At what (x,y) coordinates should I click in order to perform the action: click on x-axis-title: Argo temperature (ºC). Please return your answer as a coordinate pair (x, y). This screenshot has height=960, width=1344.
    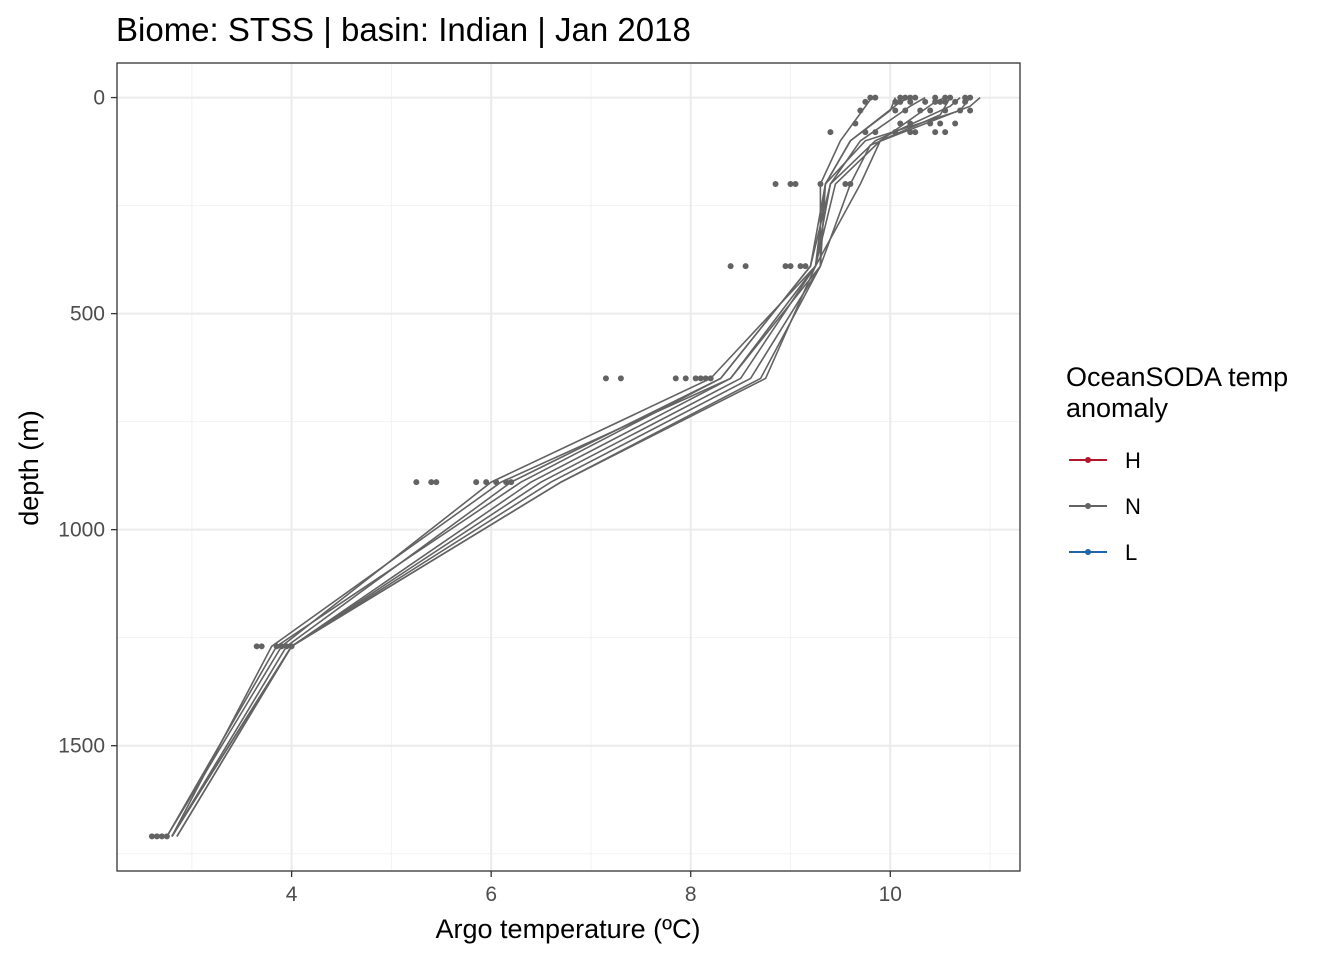
    Looking at the image, I should click on (568, 929).